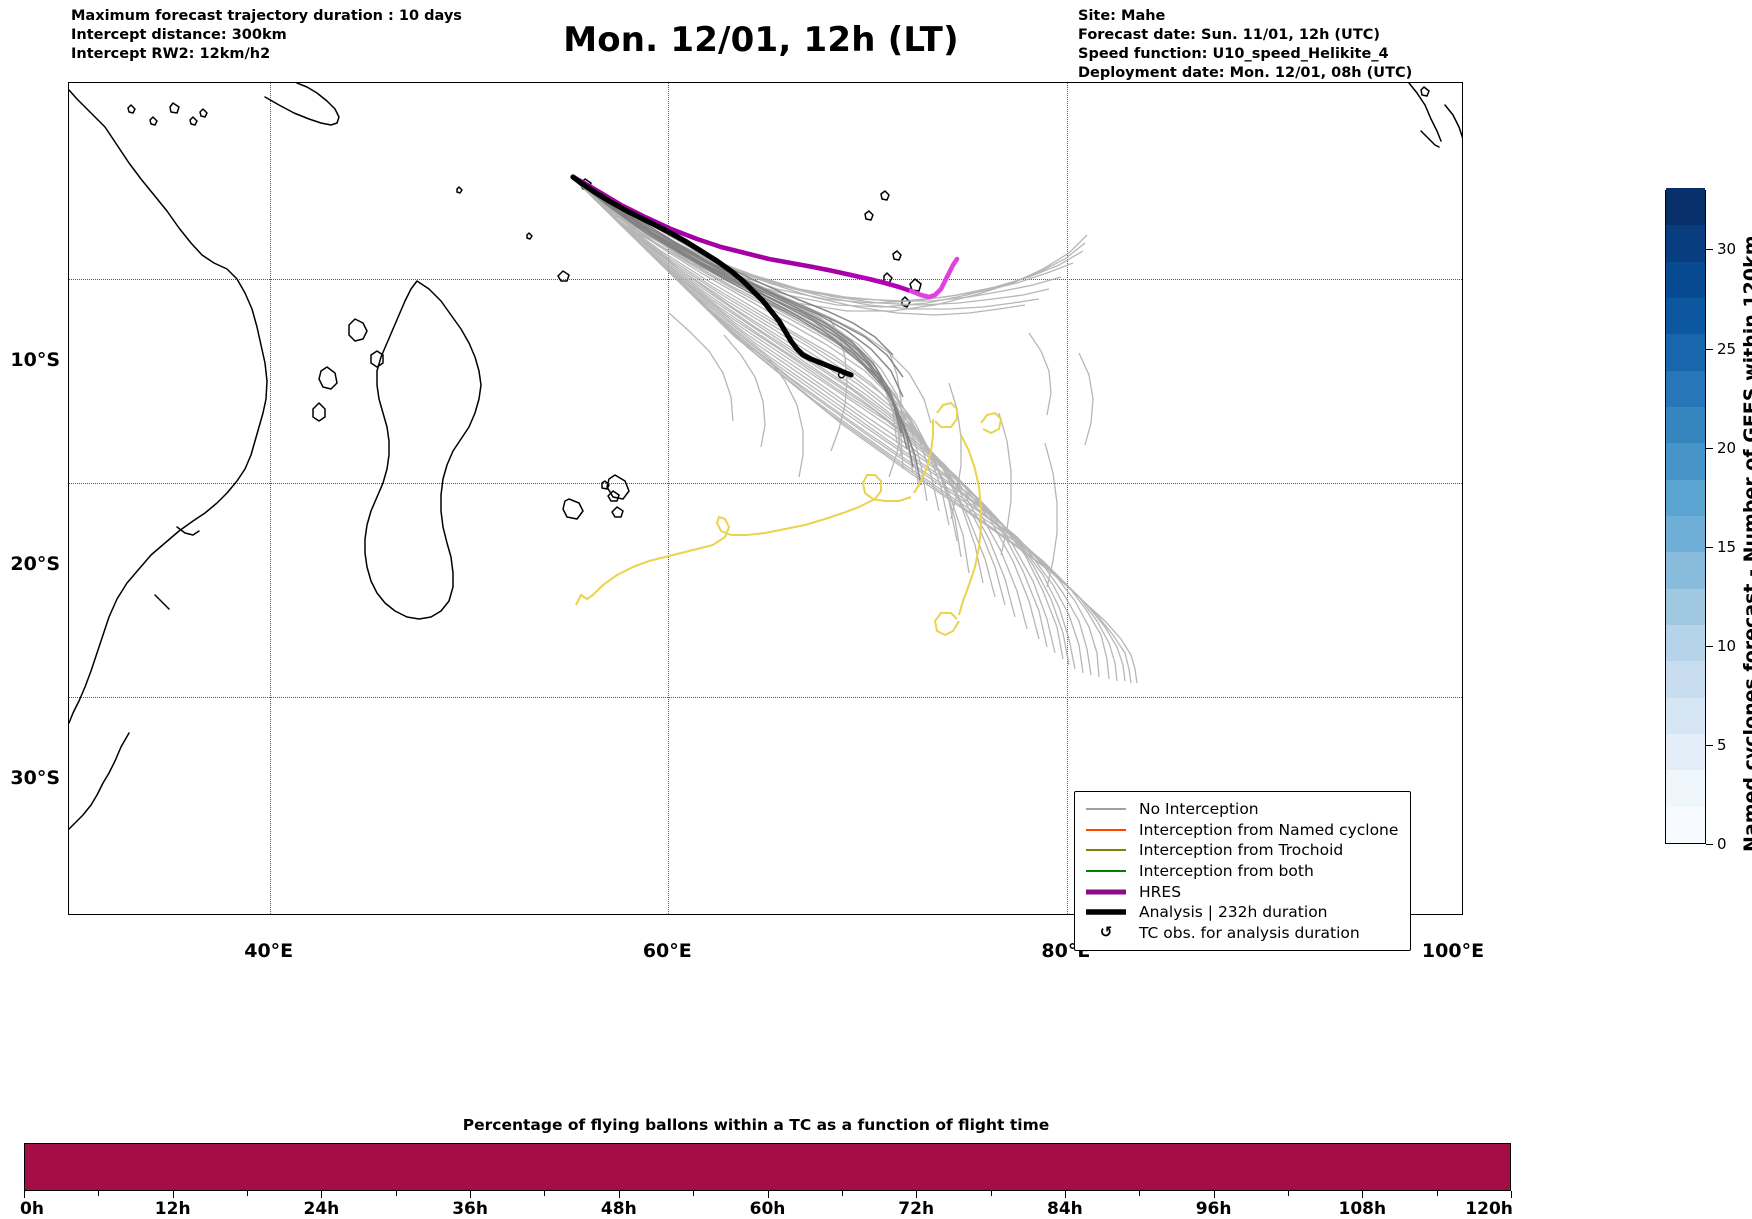 The image size is (1752, 1219). I want to click on tc-observation-markers: ↺, so click(841, 375).